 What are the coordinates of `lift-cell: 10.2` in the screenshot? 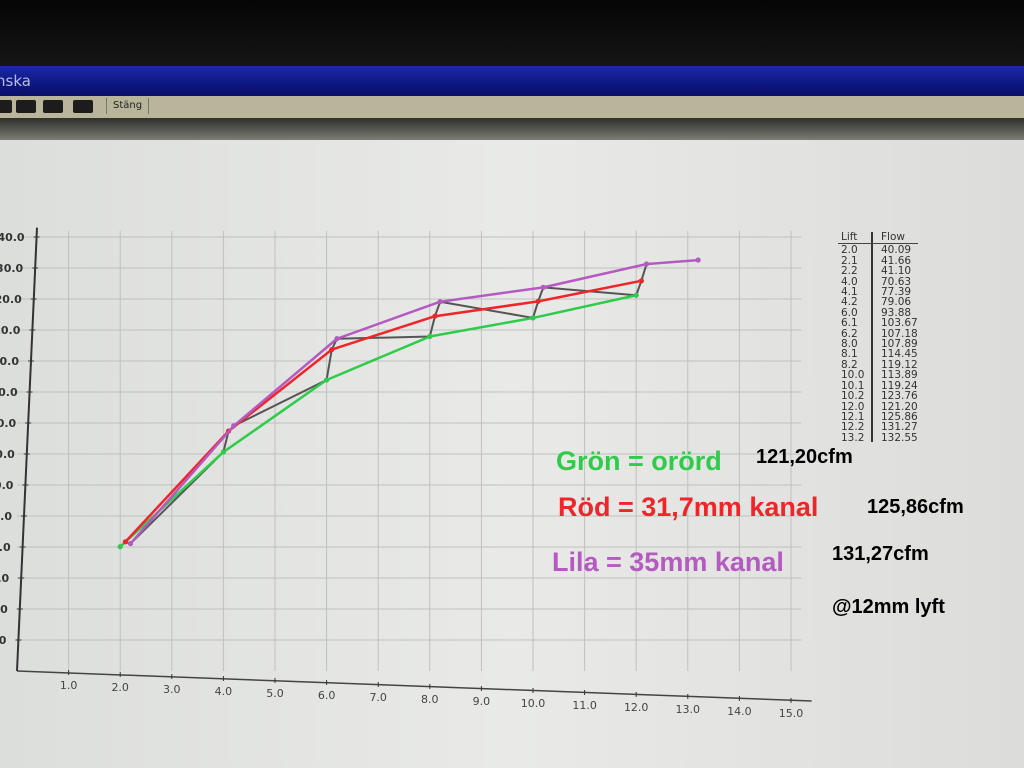 It's located at (853, 396).